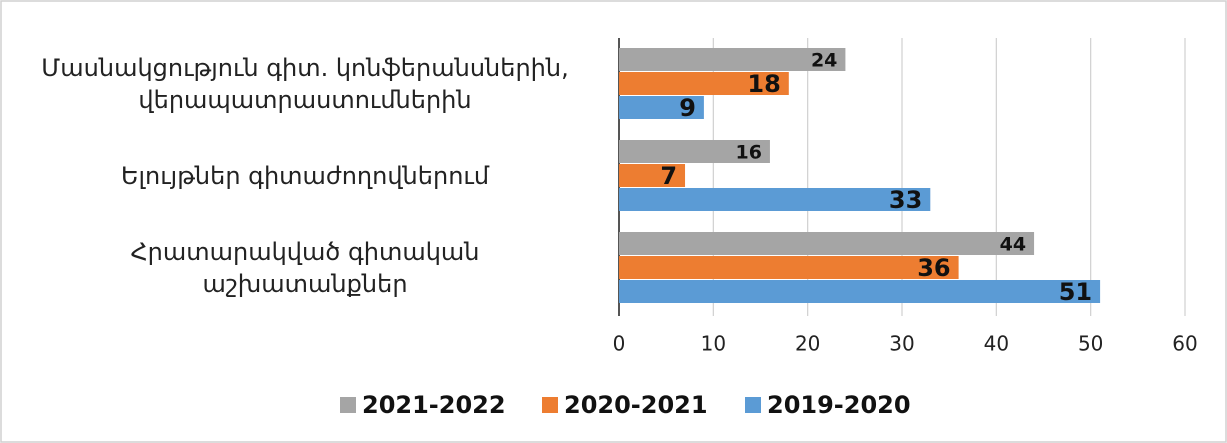 This screenshot has width=1227, height=443. Describe the element at coordinates (1013, 245) in the screenshot. I see `data-label: 44` at that location.